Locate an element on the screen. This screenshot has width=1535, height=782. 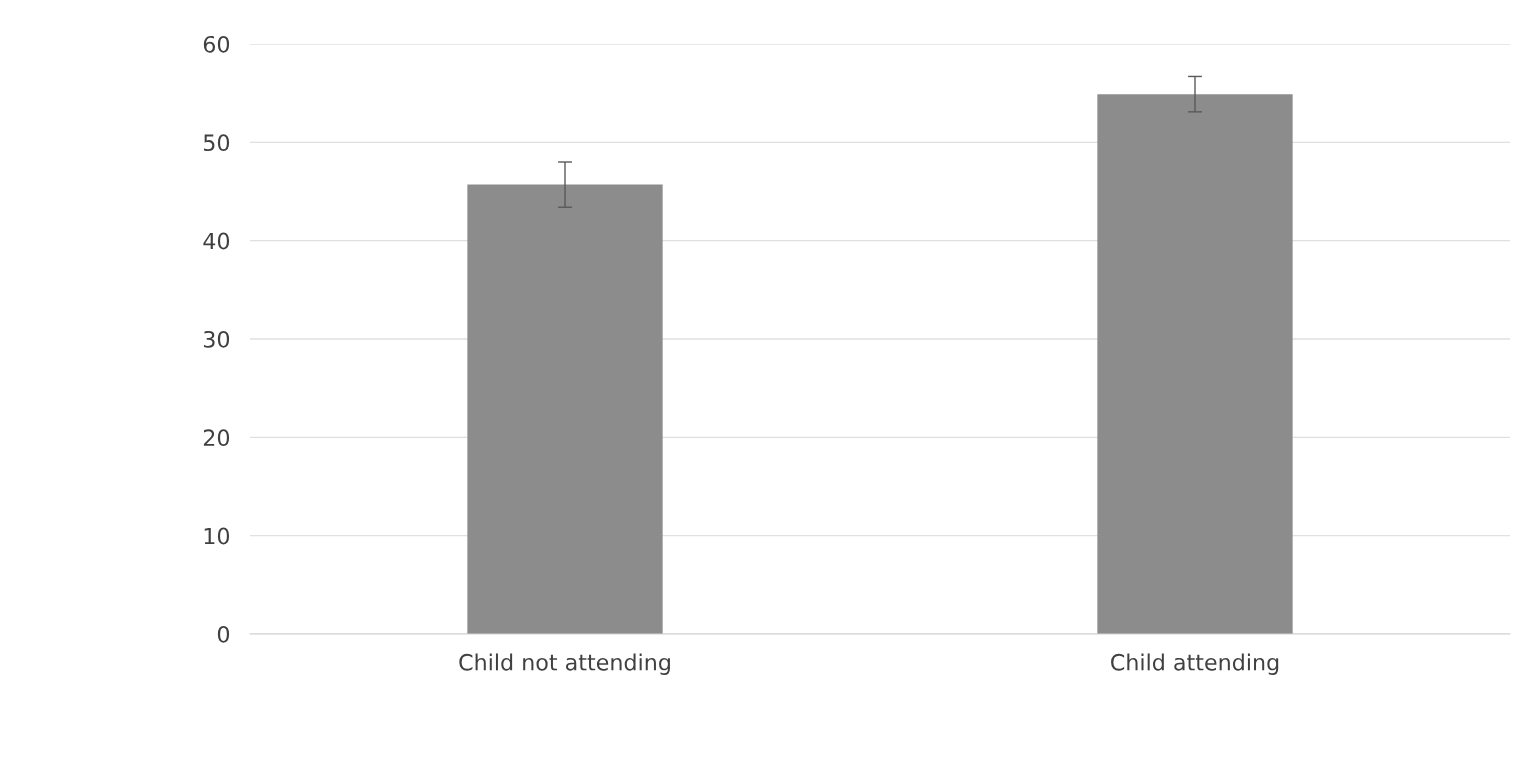
y-tick-label: 20 is located at coordinates (216, 438).